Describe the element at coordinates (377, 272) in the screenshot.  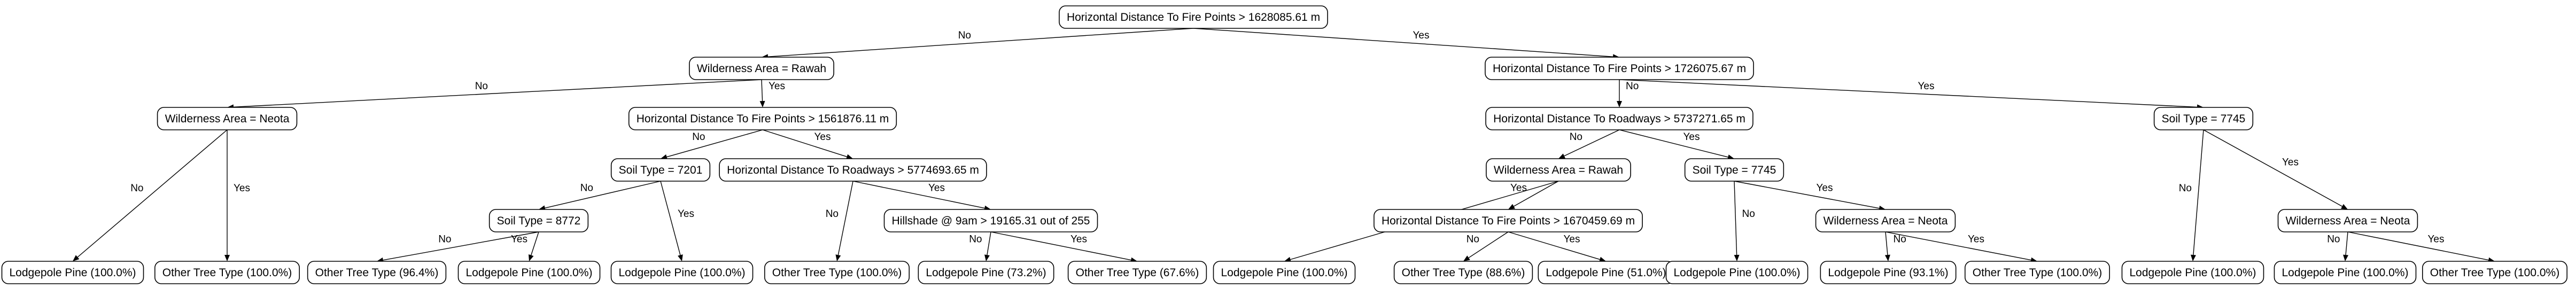
I see `tree-leaf-node: Other Tree Type (96.4%)` at that location.